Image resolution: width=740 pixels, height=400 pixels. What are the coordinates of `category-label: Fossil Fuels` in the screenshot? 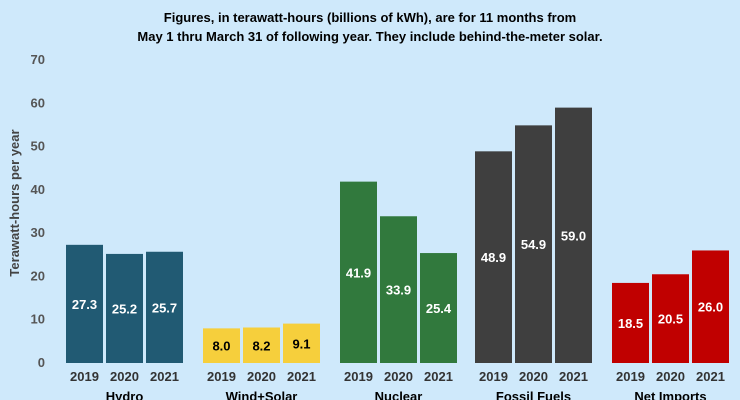 It's located at (533, 394).